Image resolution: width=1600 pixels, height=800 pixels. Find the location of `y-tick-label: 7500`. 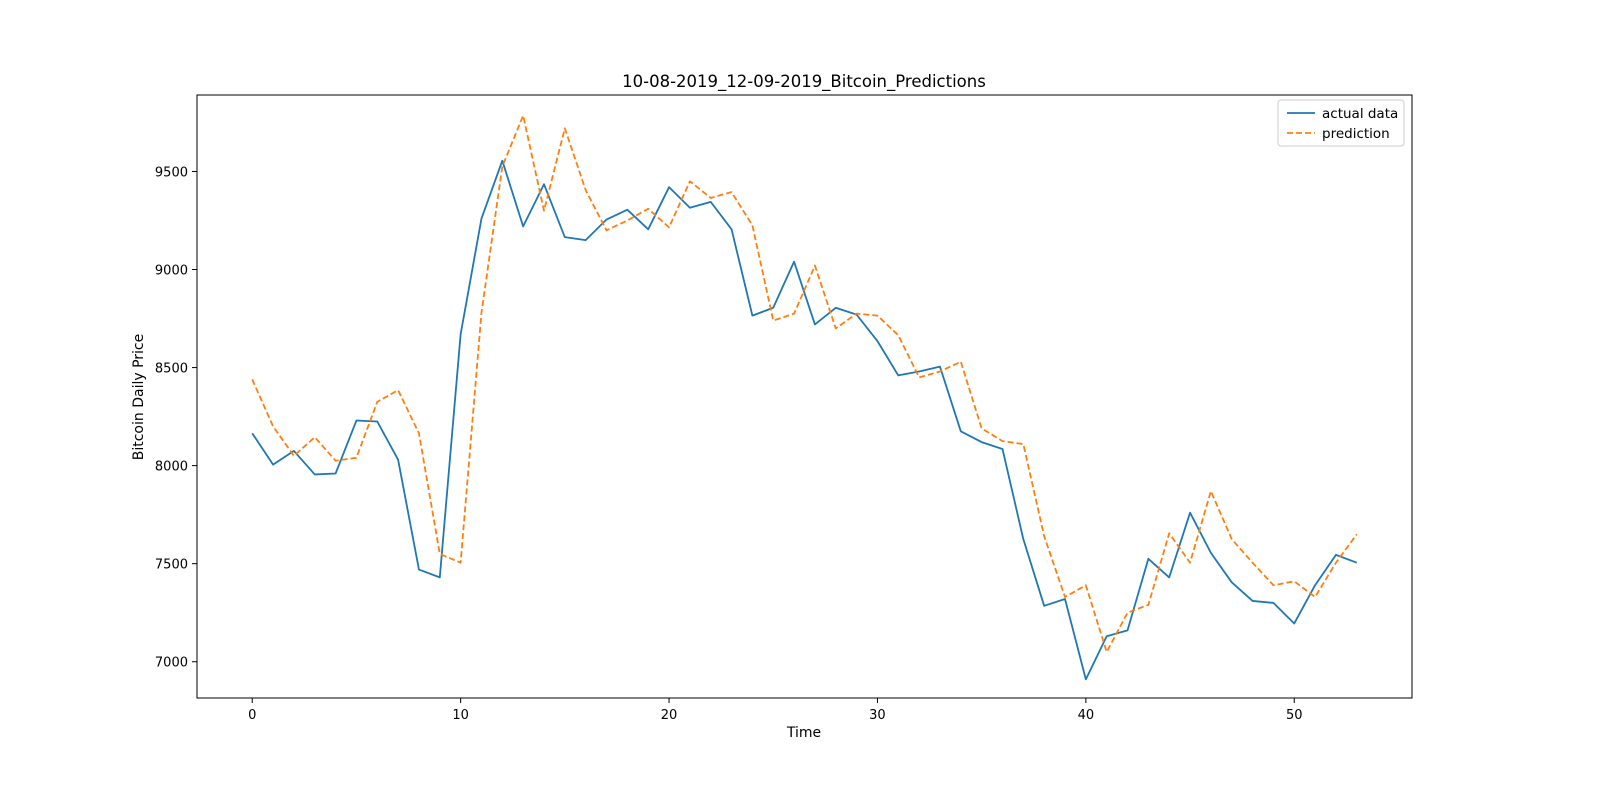

y-tick-label: 7500 is located at coordinates (171, 565).